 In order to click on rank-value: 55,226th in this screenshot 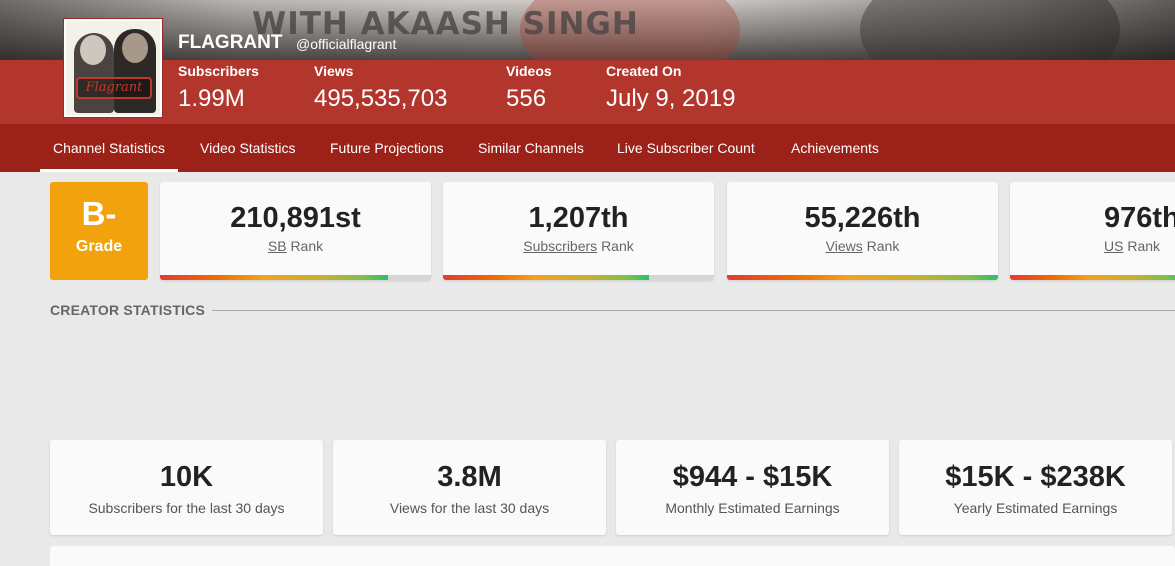, I will do `click(862, 218)`.